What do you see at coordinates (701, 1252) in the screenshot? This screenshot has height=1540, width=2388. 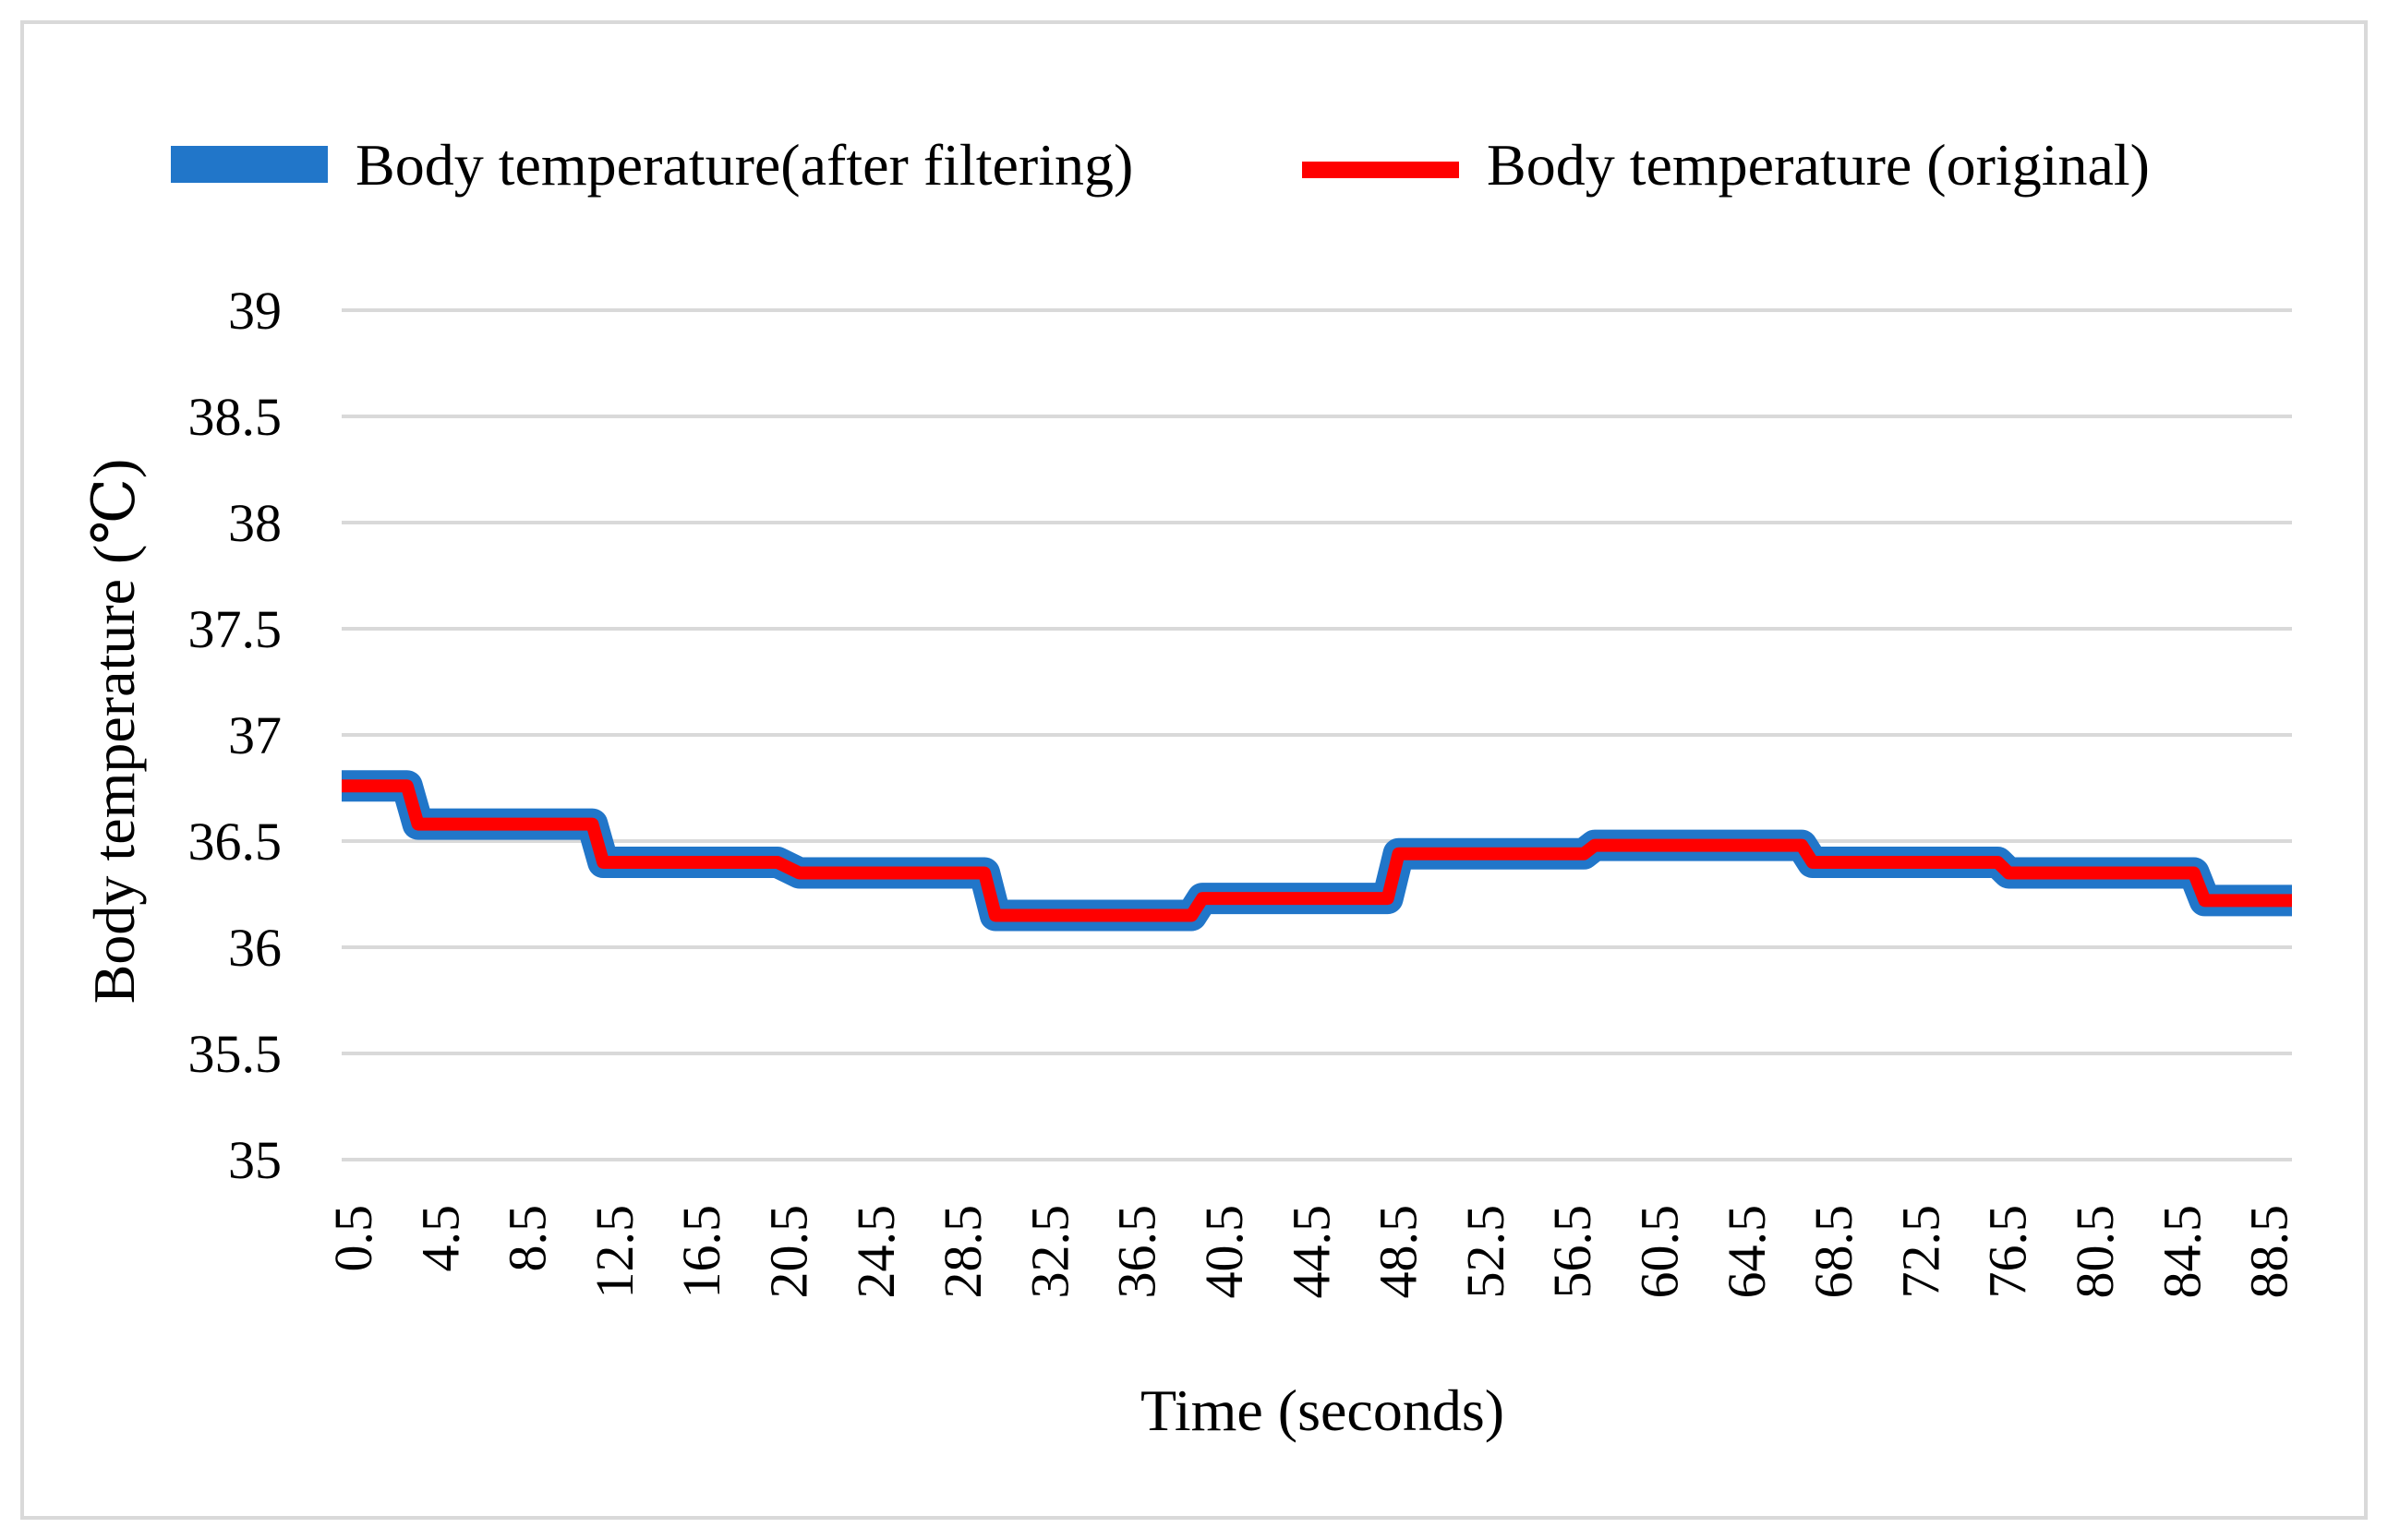 I see `x-tick-label: 16.5` at bounding box center [701, 1252].